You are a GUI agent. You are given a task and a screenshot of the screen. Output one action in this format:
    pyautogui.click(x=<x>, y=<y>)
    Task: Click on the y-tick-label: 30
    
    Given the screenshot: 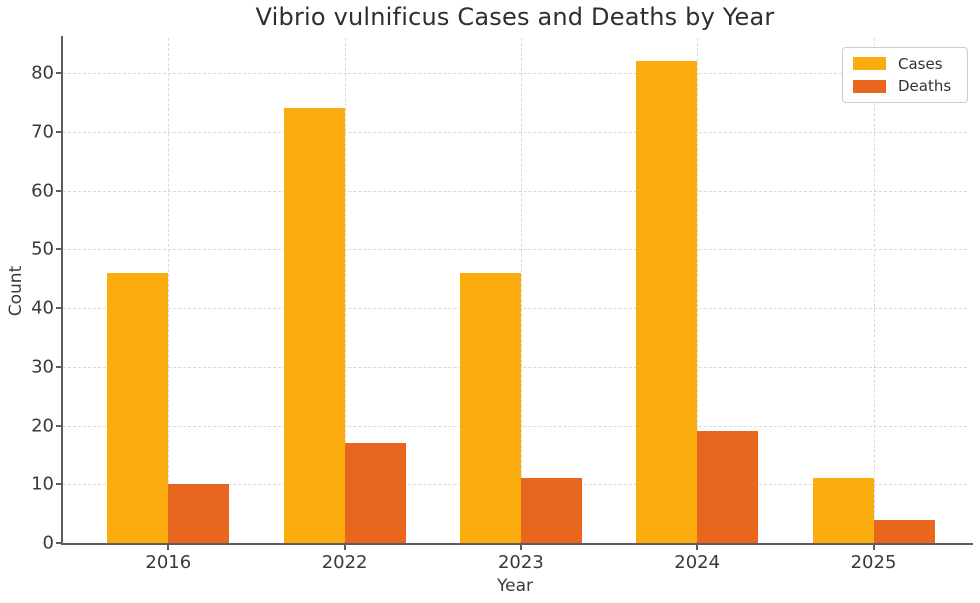 What is the action you would take?
    pyautogui.click(x=42, y=367)
    